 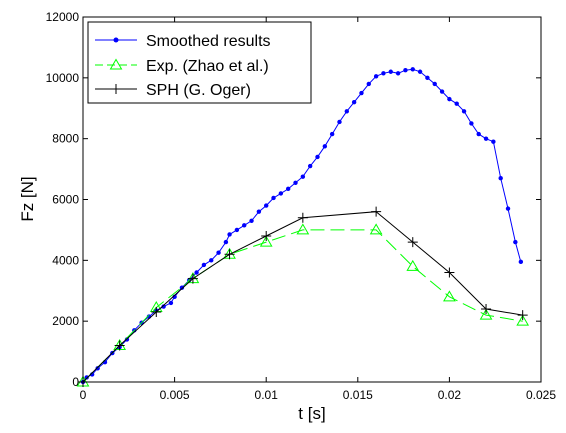 What do you see at coordinates (116, 89) in the screenshot?
I see `legend-marker-sph` at bounding box center [116, 89].